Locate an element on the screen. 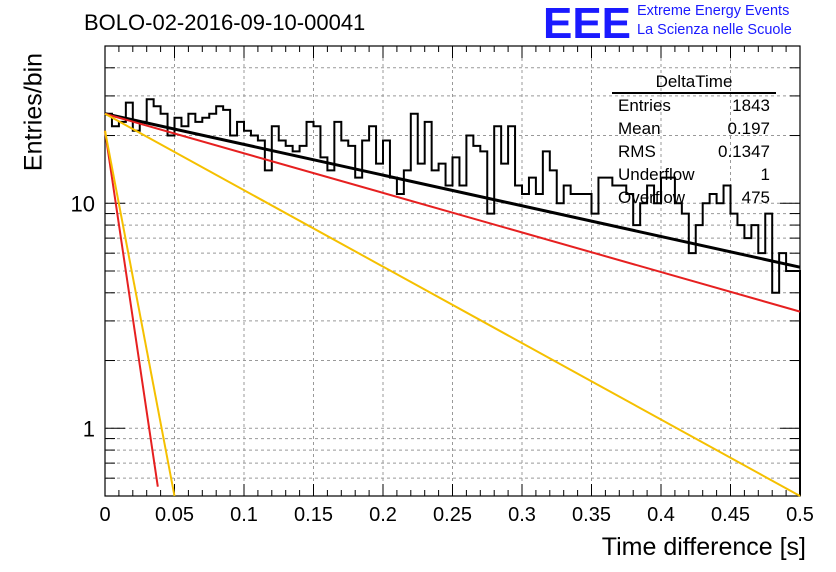 The image size is (836, 572). stats-label: Entries is located at coordinates (644, 105).